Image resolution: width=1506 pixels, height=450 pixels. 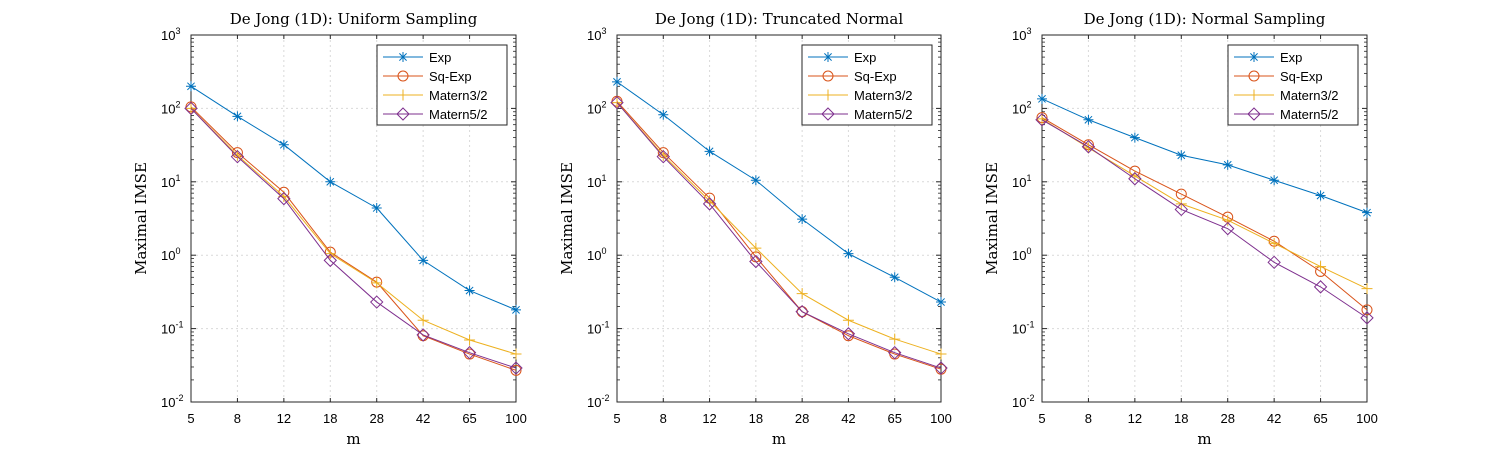 What do you see at coordinates (376, 418) in the screenshot?
I see `x-tick-label: 28` at bounding box center [376, 418].